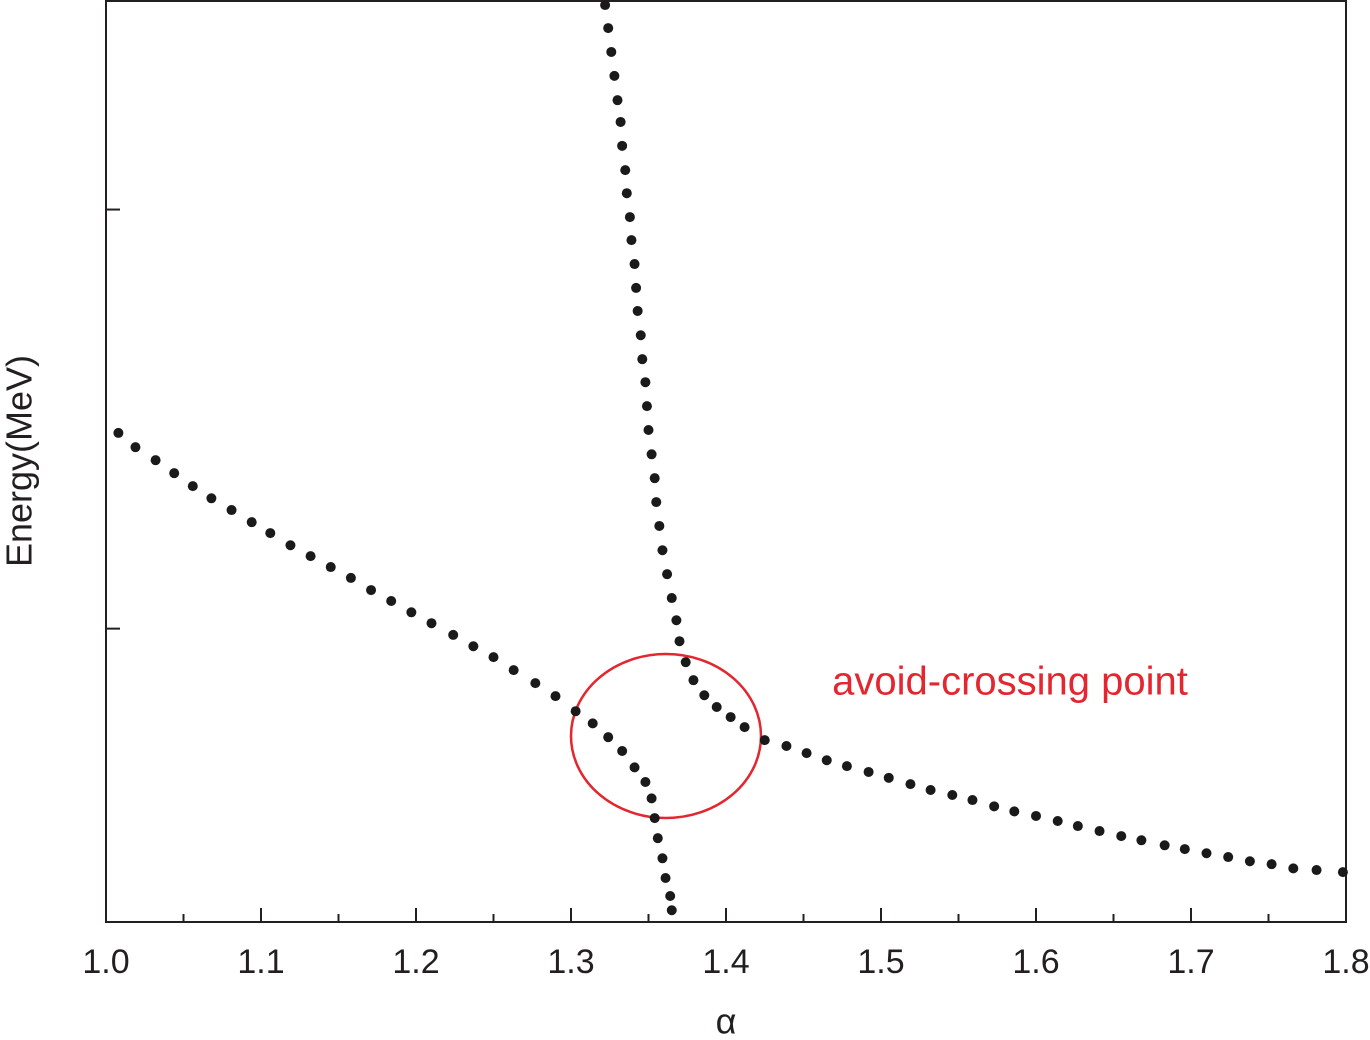 Image resolution: width=1370 pixels, height=1040 pixels. I want to click on x-axis-label: α, so click(726, 1020).